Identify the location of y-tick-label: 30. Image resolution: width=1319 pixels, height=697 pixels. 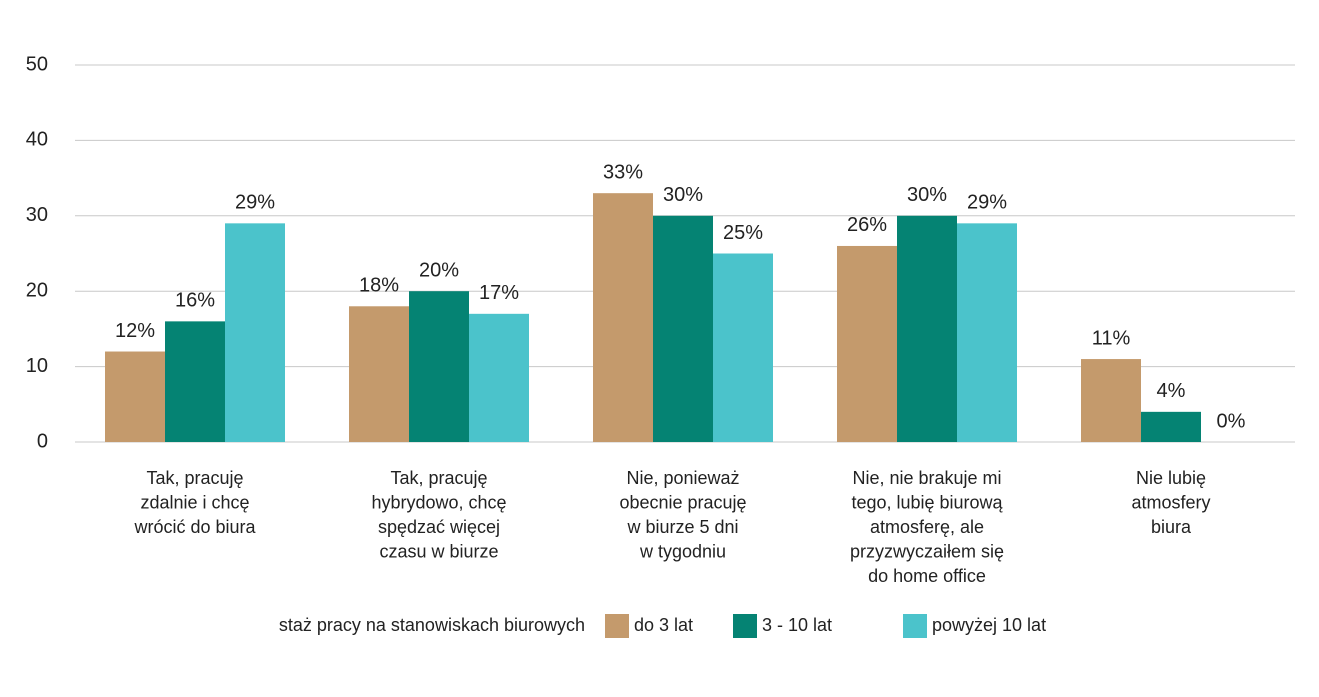
(37, 215).